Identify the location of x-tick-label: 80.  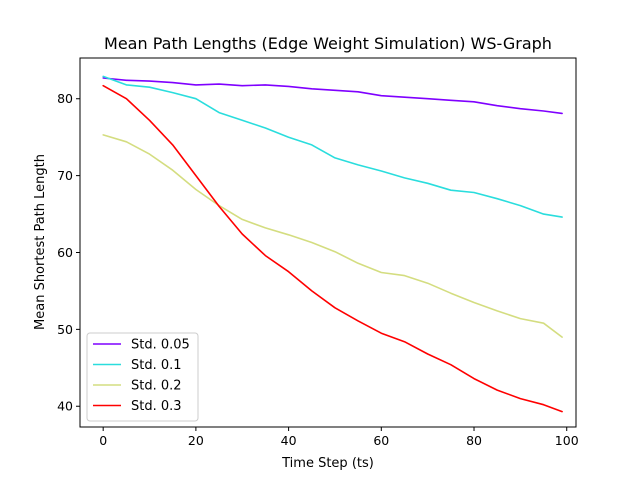
(474, 440).